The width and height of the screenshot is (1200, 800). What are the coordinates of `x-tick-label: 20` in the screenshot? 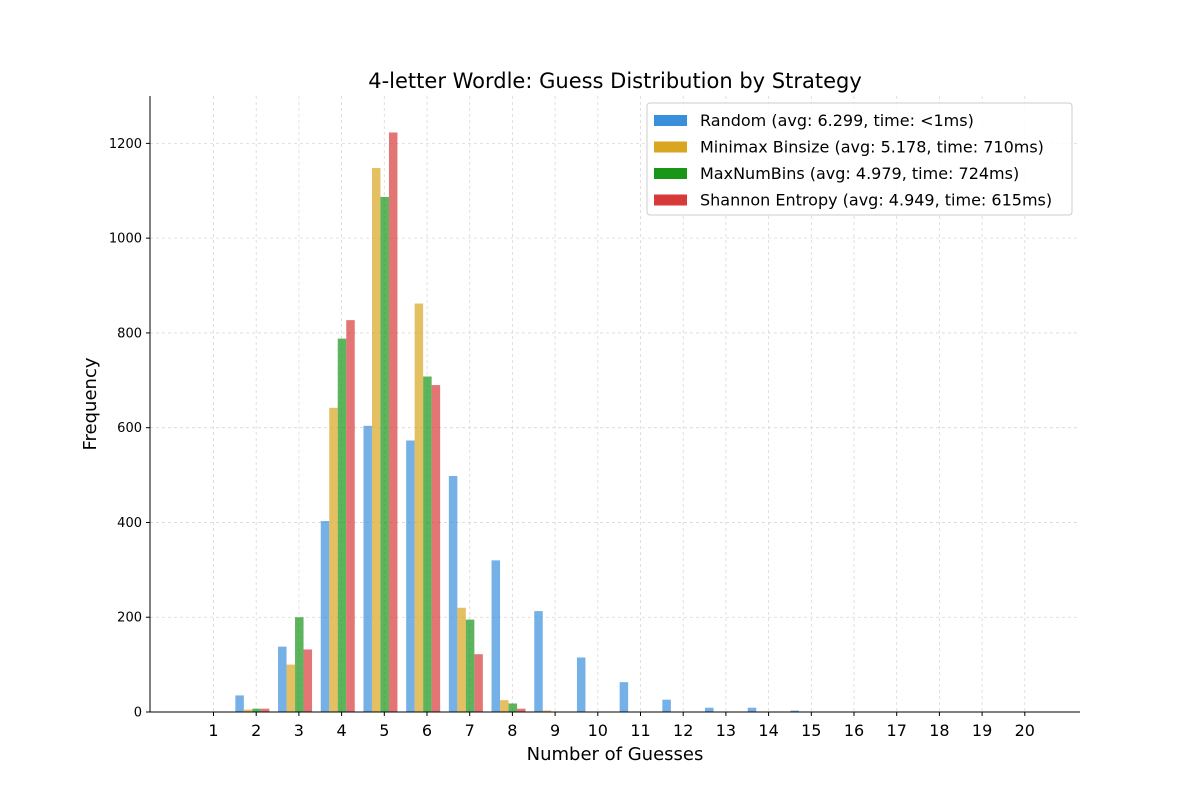 It's located at (1025, 730).